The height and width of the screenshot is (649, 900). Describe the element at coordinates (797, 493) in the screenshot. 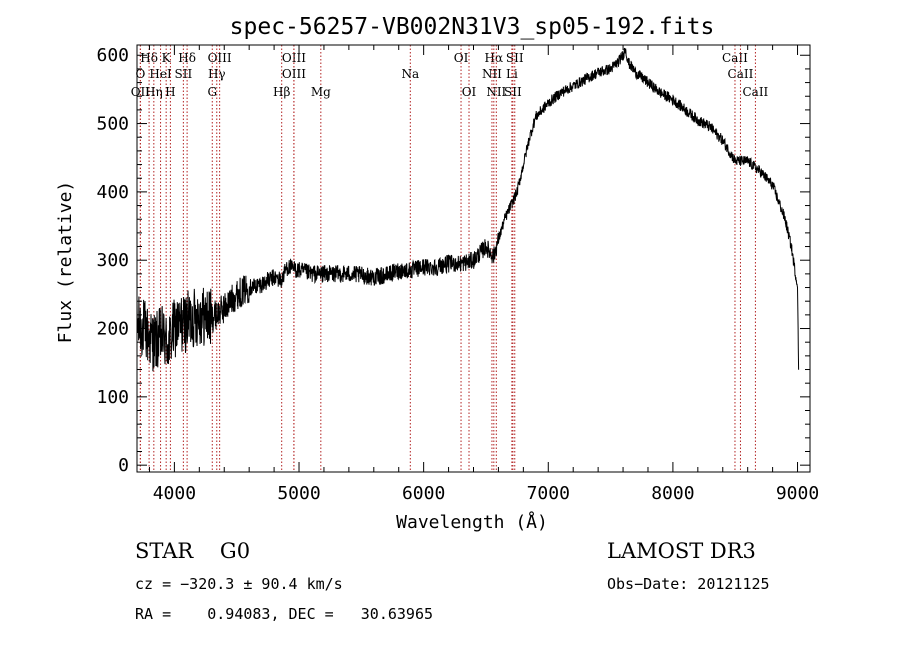

I see `x-tick-label: 9000` at that location.